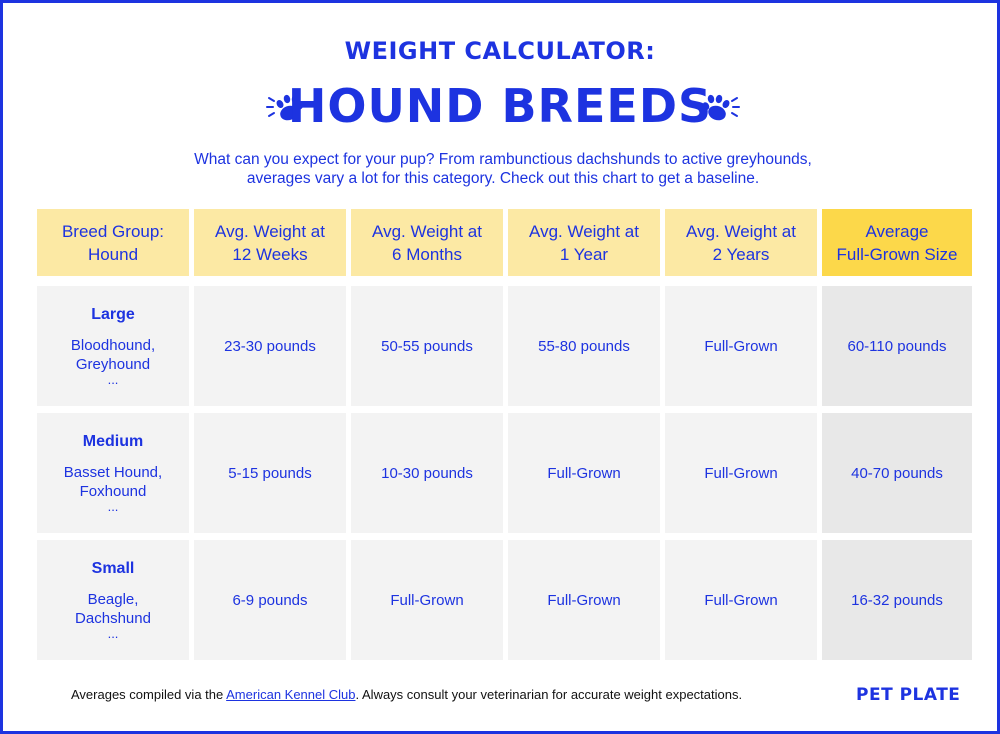  I want to click on header-6-months: Avg. Weight at 6 Months, so click(427, 242).